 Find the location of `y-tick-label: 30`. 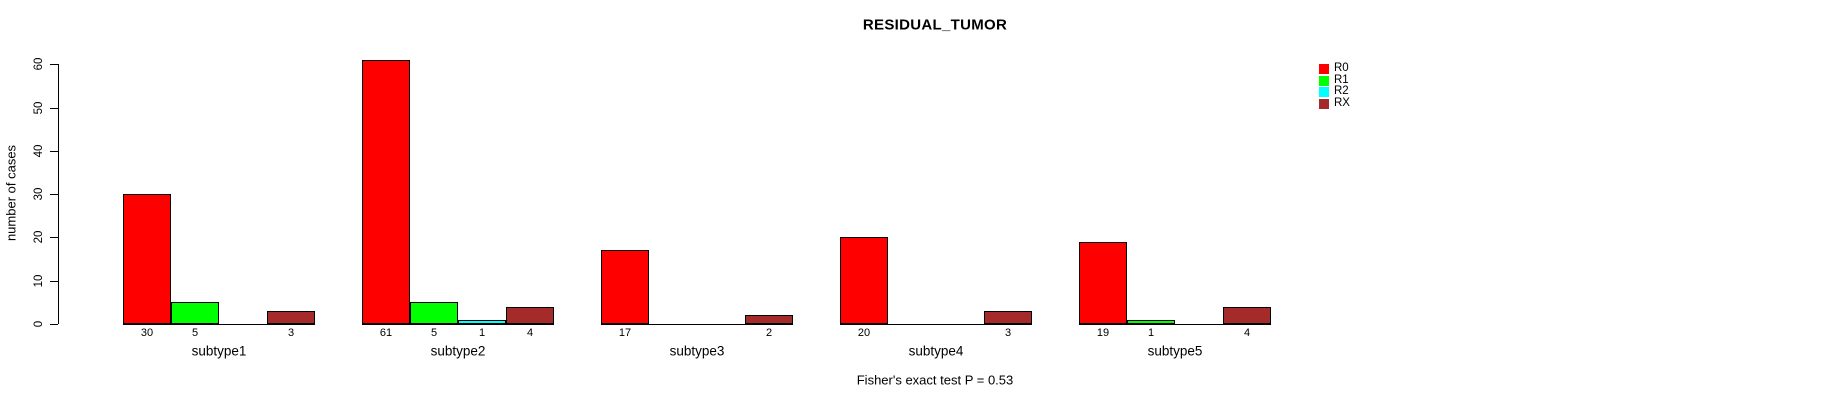

y-tick-label: 30 is located at coordinates (39, 194).